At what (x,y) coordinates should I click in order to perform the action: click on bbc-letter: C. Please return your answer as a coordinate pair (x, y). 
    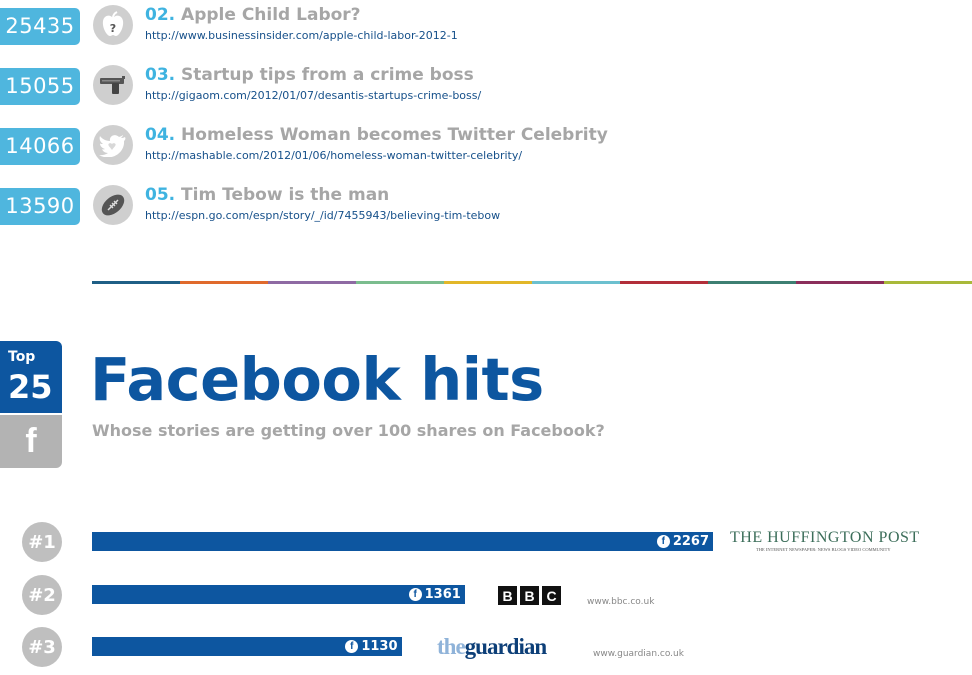
    Looking at the image, I should click on (551, 595).